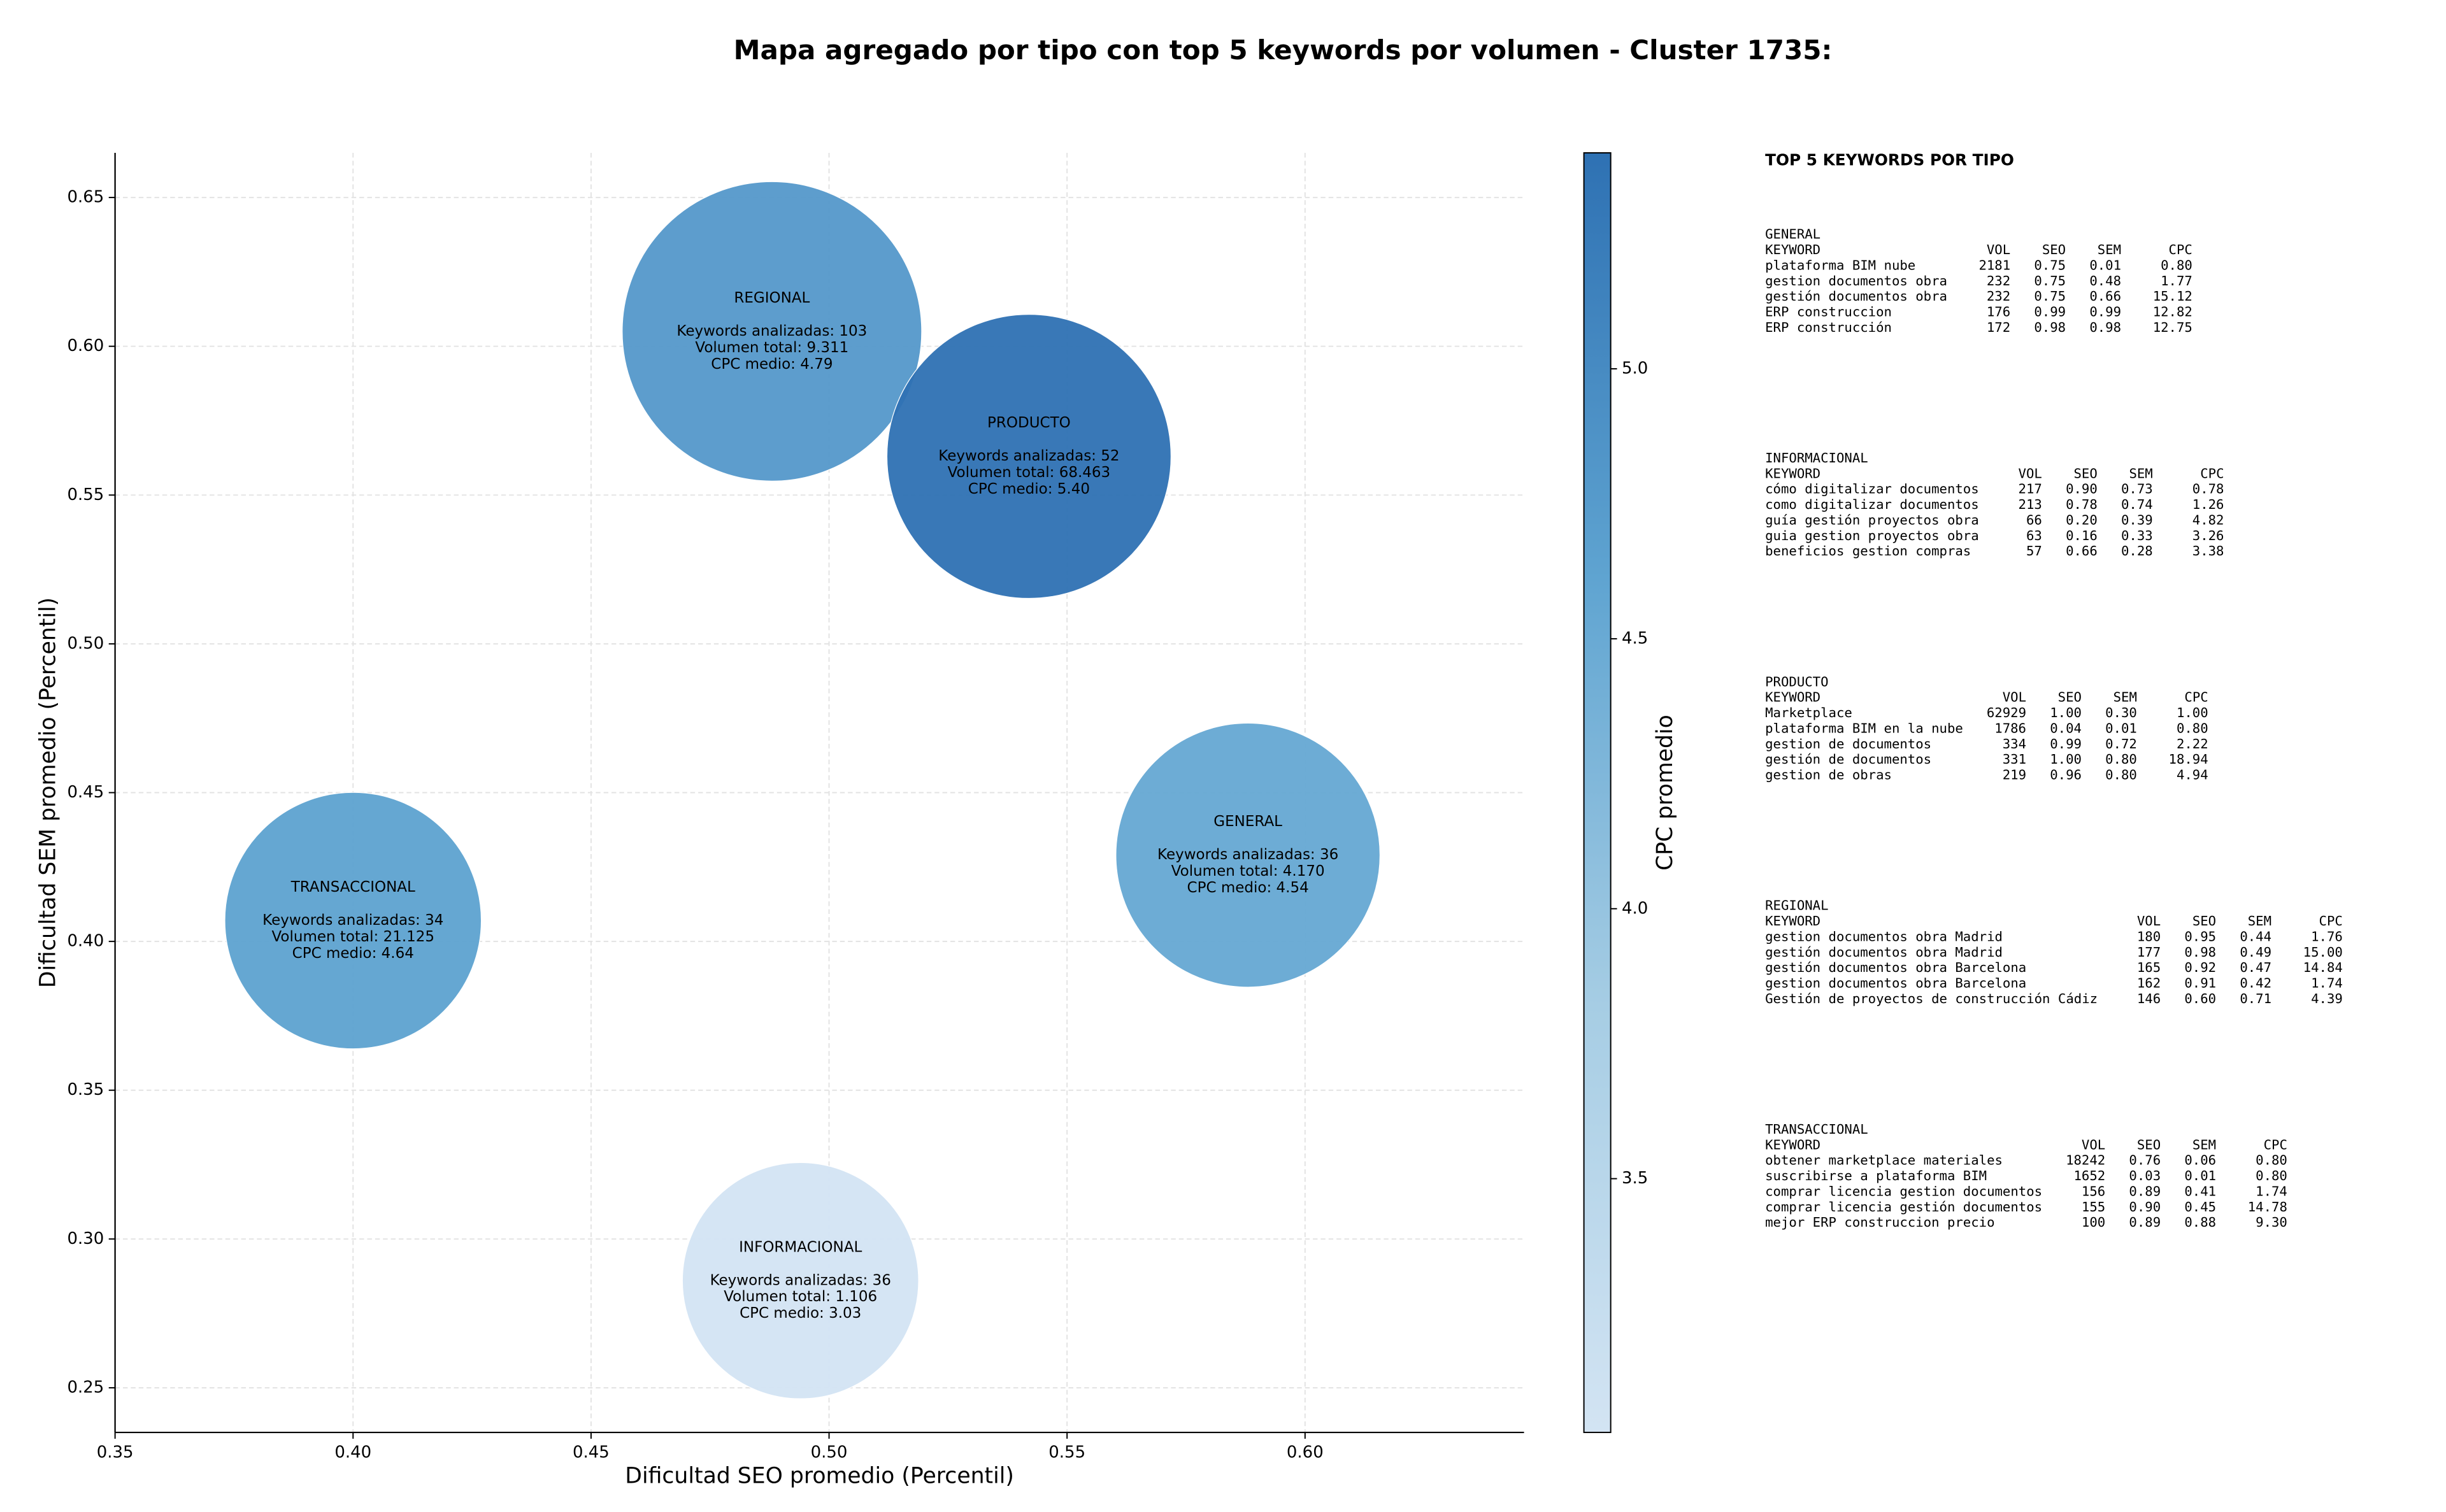 The image size is (2446, 1512). What do you see at coordinates (2200, 967) in the screenshot?
I see `table-cell: 0.92` at bounding box center [2200, 967].